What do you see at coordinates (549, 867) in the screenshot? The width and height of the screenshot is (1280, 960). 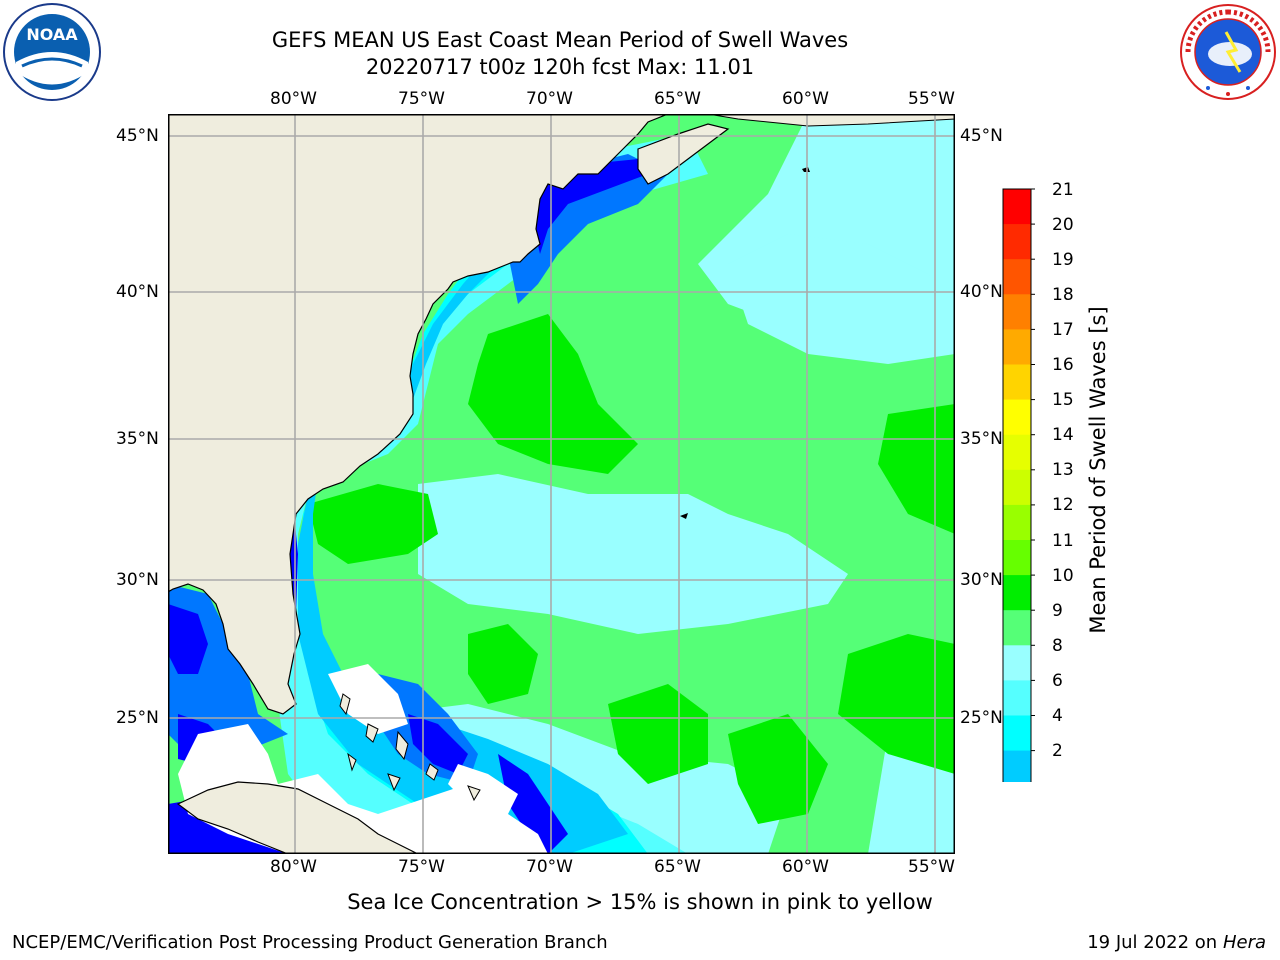 I see `lon-label-bottom-70w: 70°W` at bounding box center [549, 867].